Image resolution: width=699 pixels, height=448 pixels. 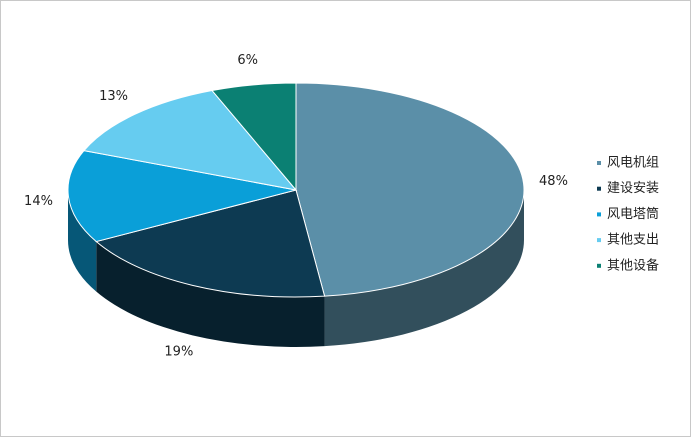 What do you see at coordinates (247, 60) in the screenshot?
I see `data-label: 6%` at bounding box center [247, 60].